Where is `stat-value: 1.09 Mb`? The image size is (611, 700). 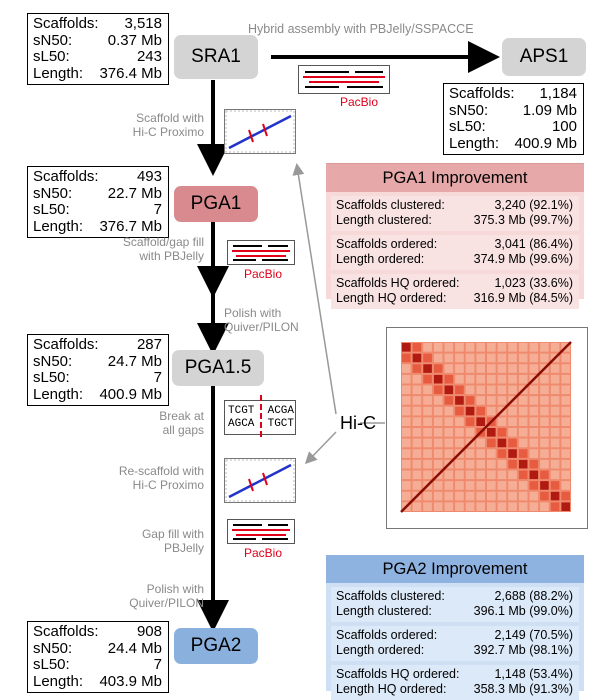
stat-value: 1.09 Mb is located at coordinates (549, 110).